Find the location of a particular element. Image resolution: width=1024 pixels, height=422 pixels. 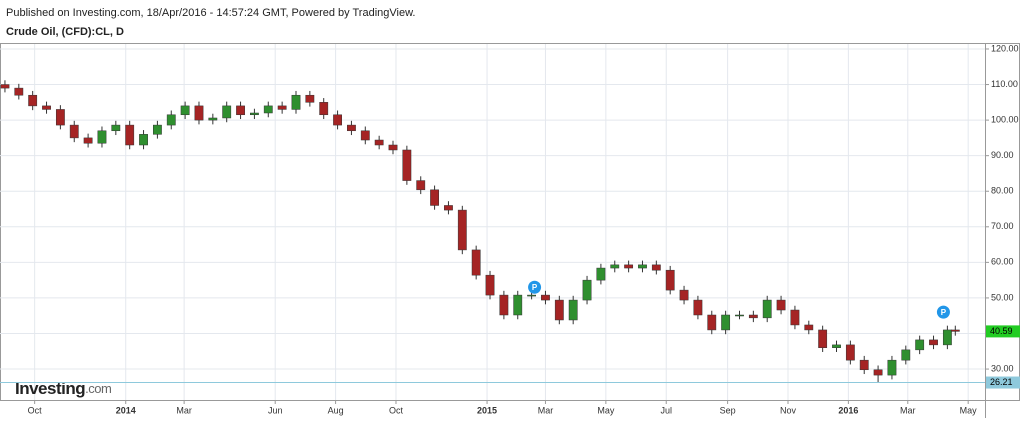

last-price-box is located at coordinates (1003, 331).